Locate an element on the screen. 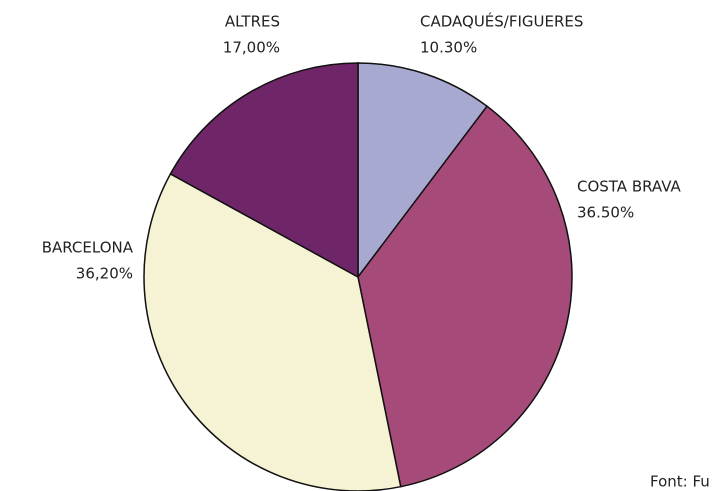 The height and width of the screenshot is (491, 718). value-label: 10.30% is located at coordinates (448, 48).